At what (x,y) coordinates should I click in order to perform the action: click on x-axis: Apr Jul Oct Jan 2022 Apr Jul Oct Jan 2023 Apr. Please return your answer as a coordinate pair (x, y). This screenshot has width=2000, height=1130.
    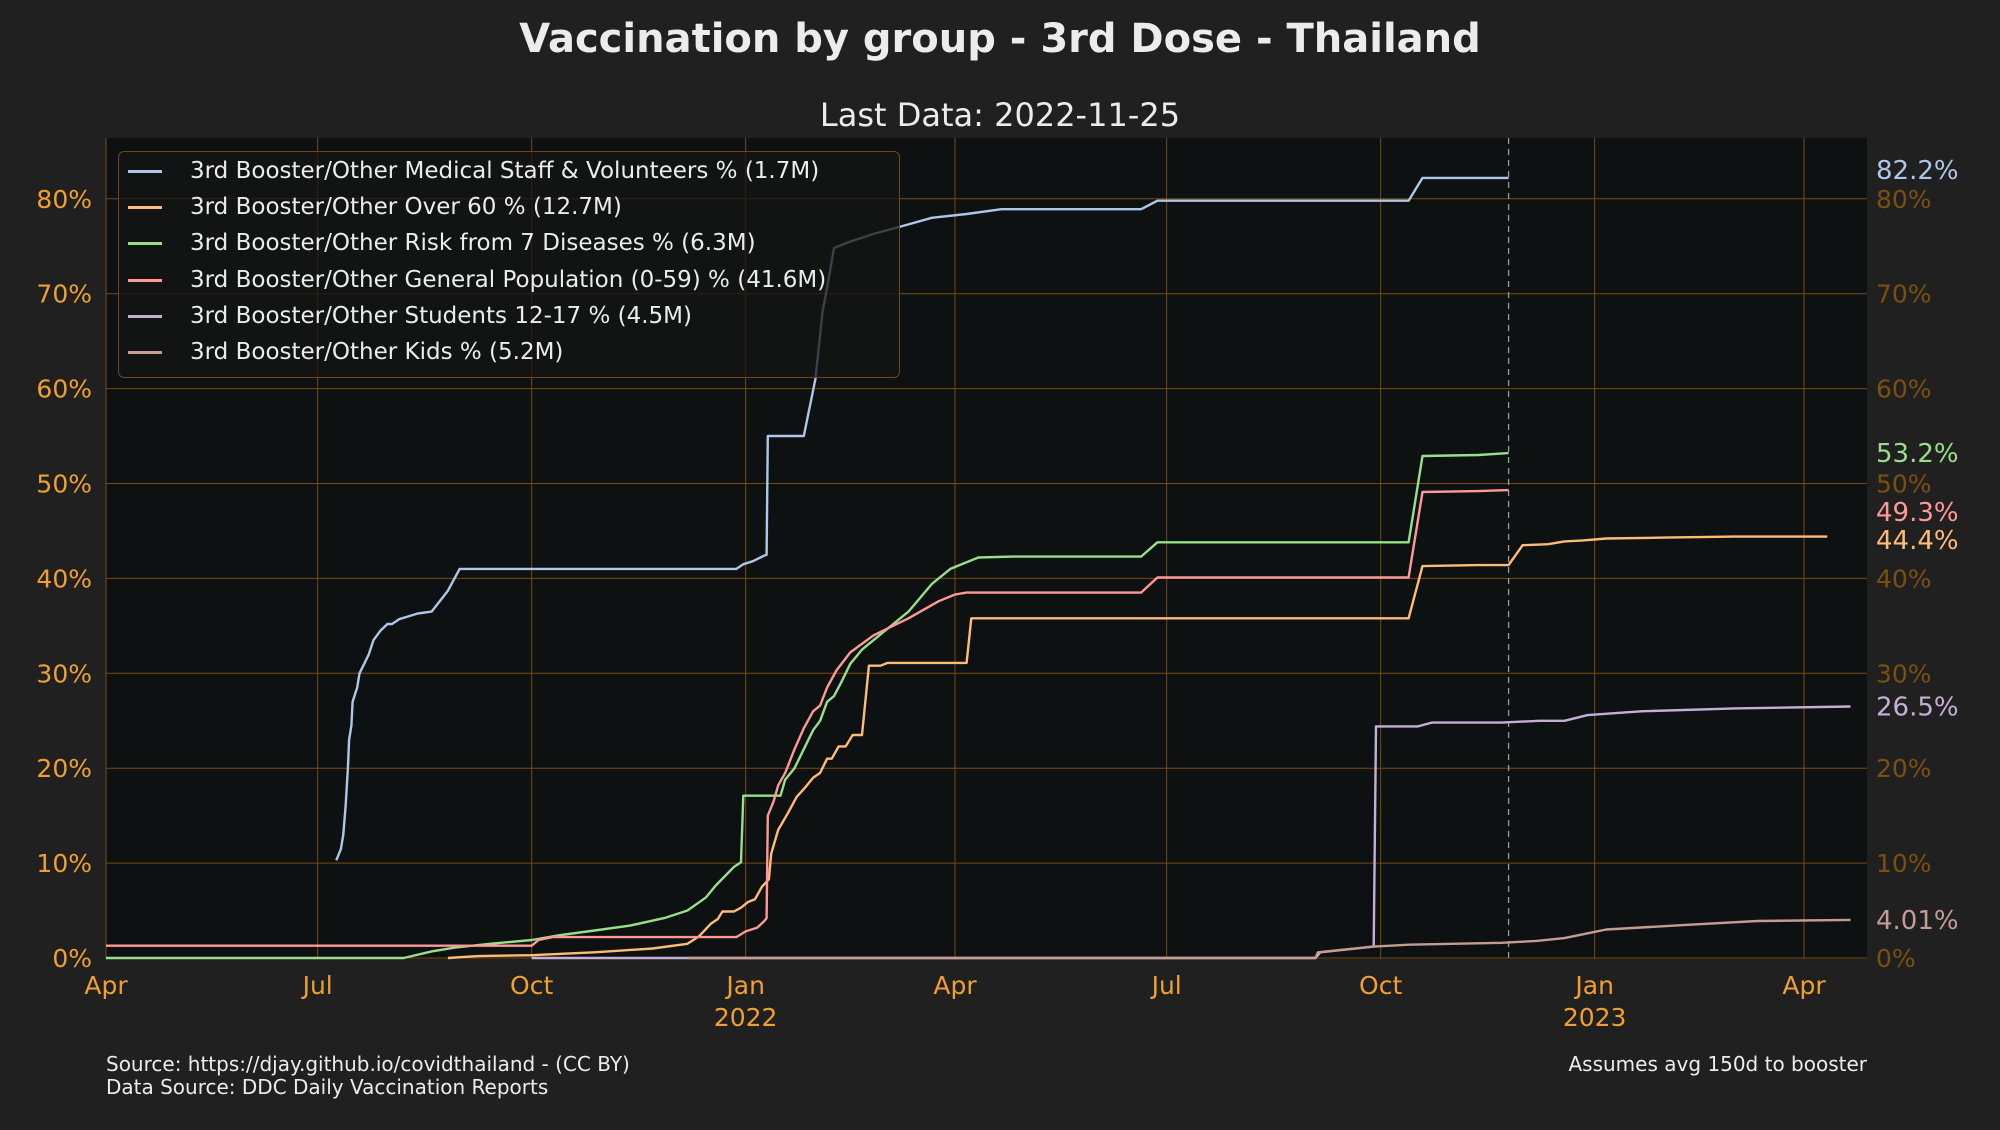
    Looking at the image, I should click on (955, 1001).